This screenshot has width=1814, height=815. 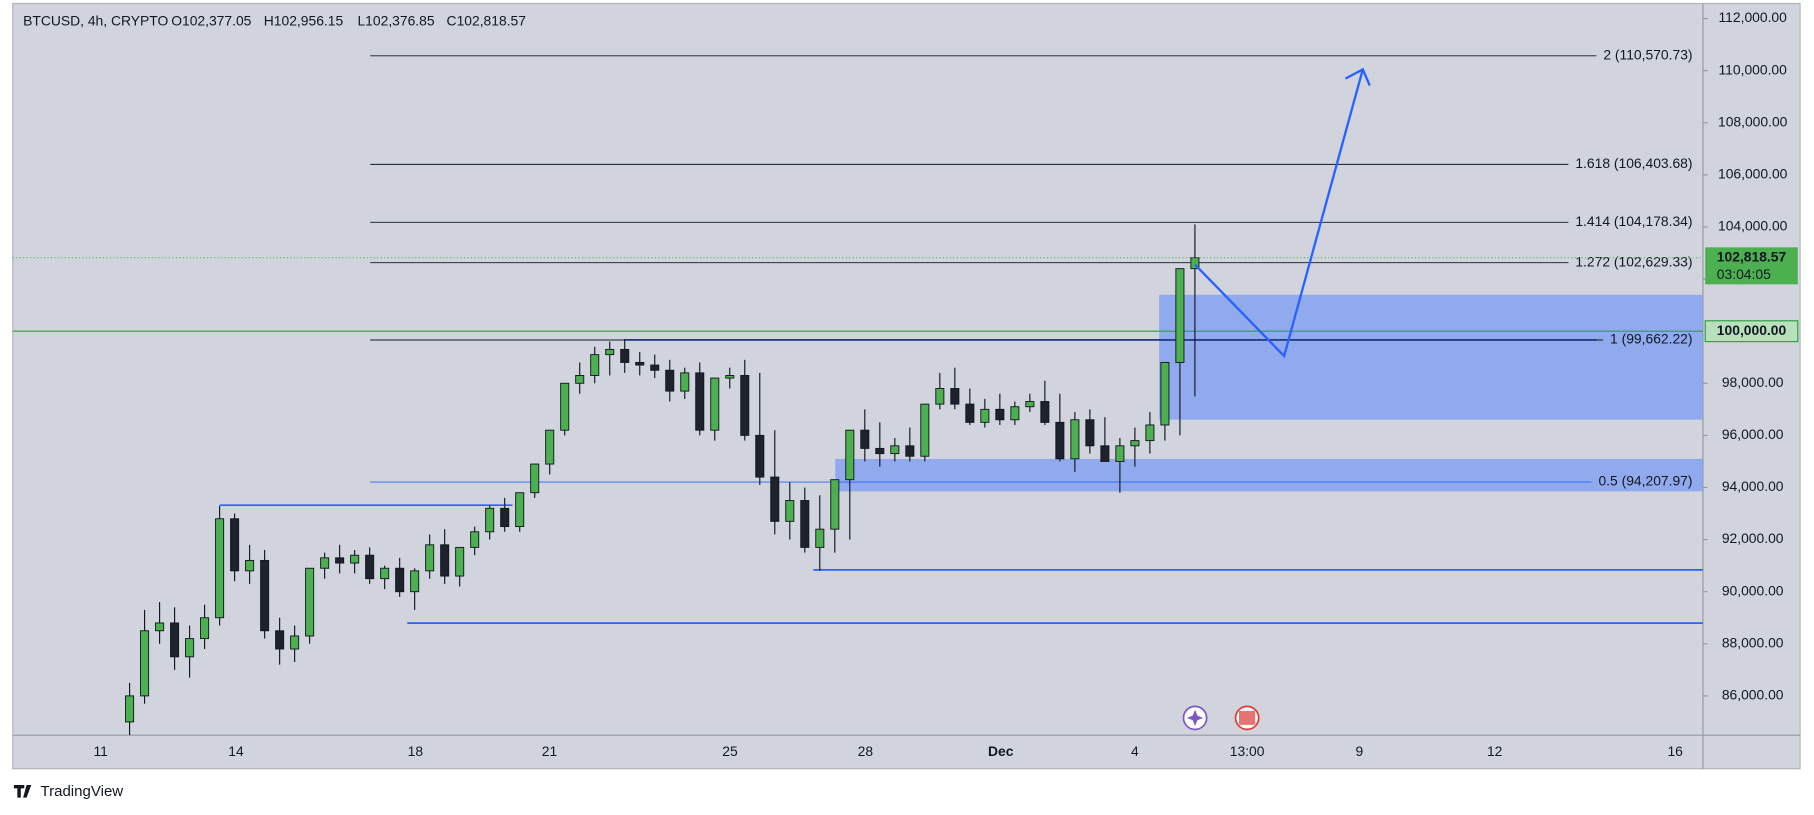 I want to click on fib-label: 1.618 (106,403.68), so click(x=1633, y=163).